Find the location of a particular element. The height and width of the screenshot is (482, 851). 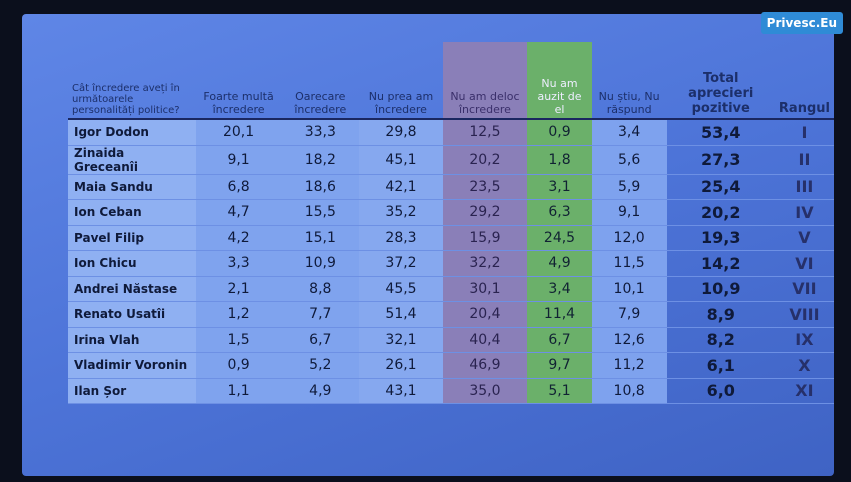

table-row: Igor Dodon 20,1 33,3 29,8 12,5 0,9 3,4 53,4 I is located at coordinates (451, 132).